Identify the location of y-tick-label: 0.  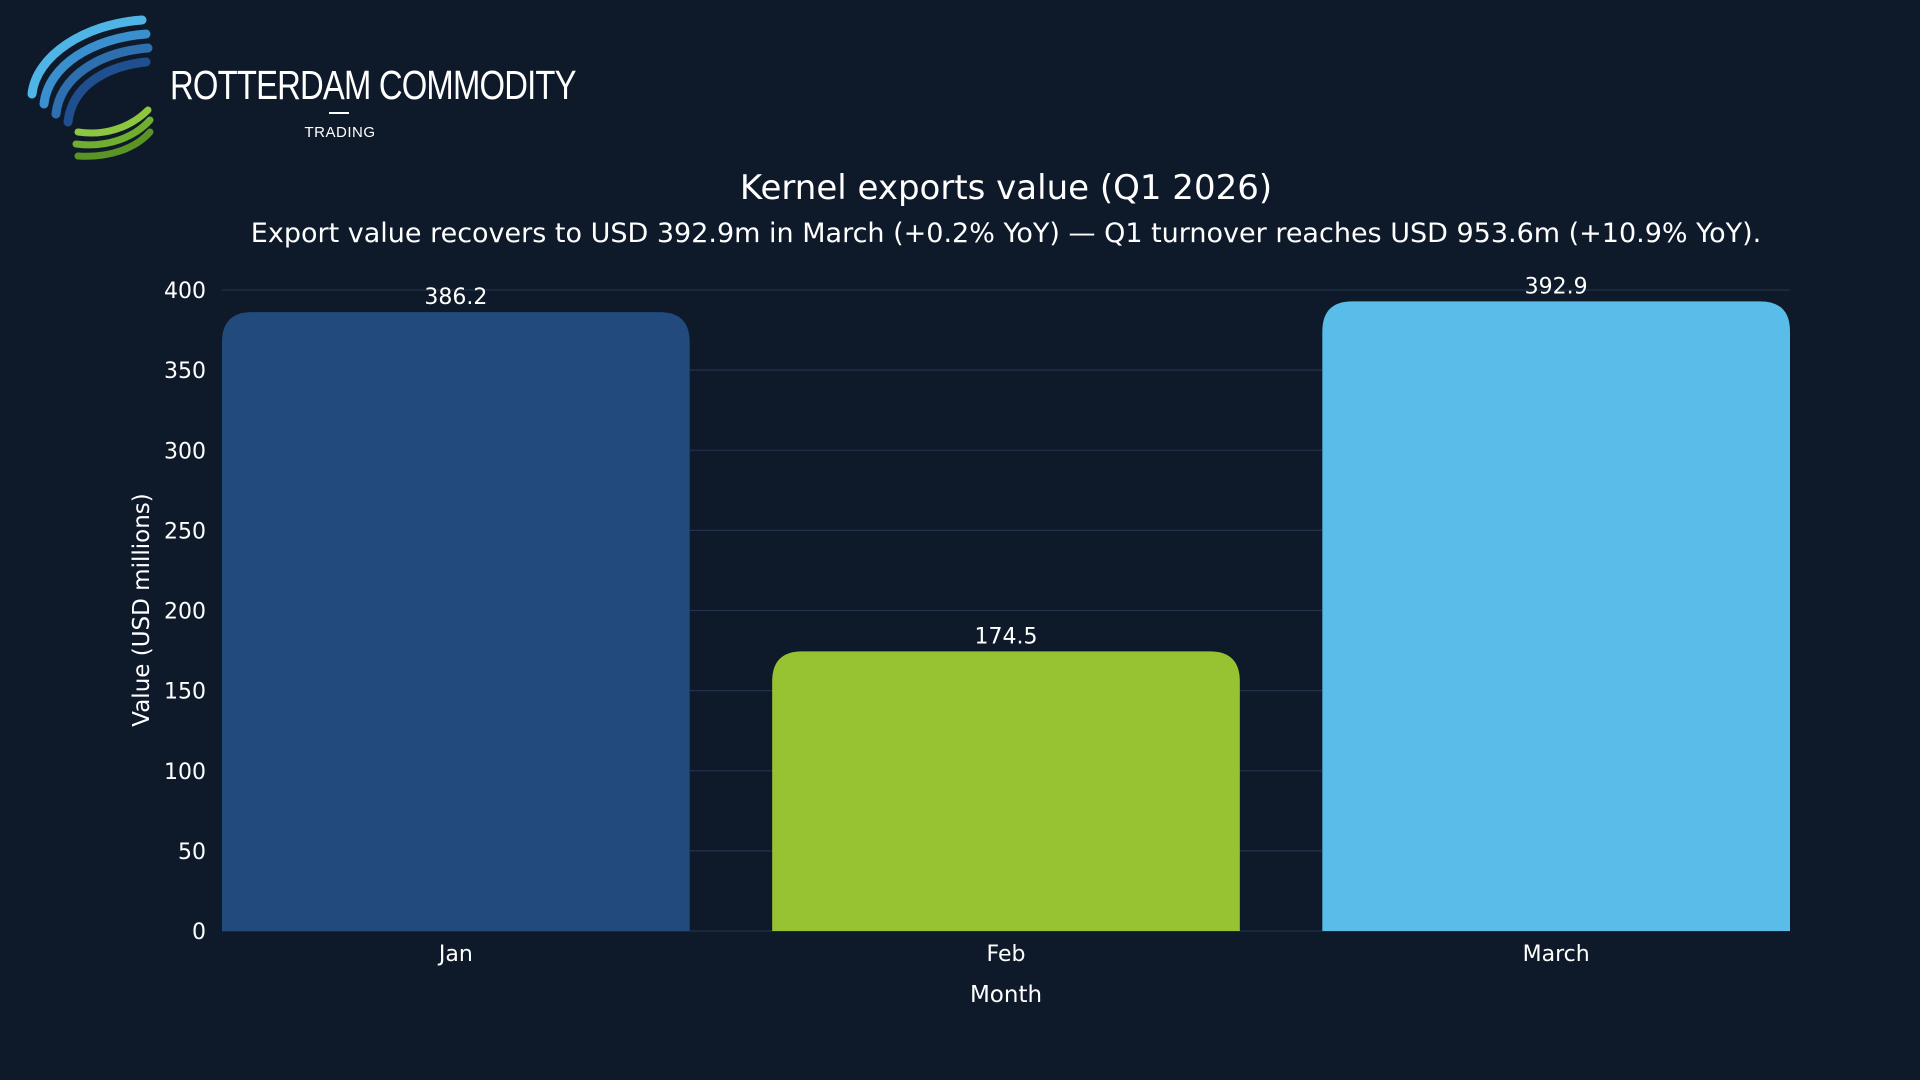
(199, 932).